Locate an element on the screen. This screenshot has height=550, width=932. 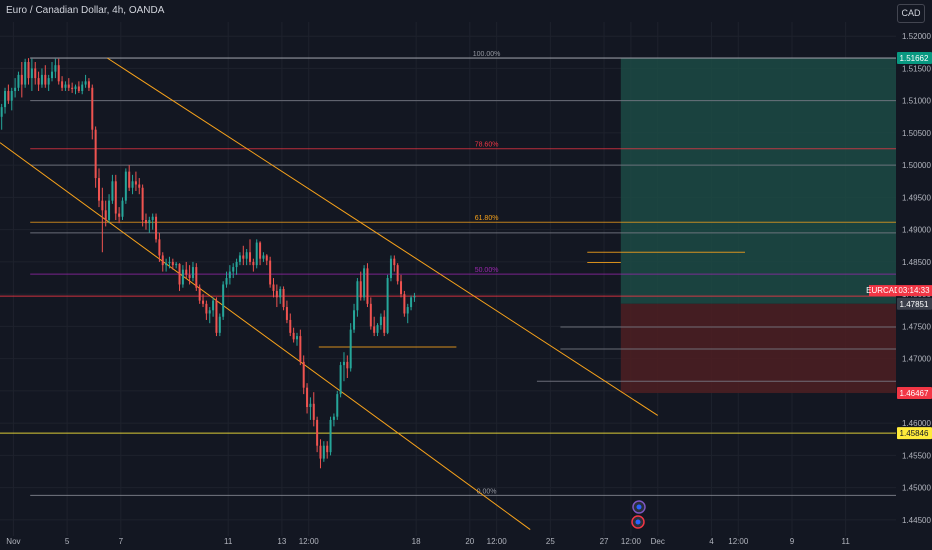
event-markers is located at coordinates (638, 514).